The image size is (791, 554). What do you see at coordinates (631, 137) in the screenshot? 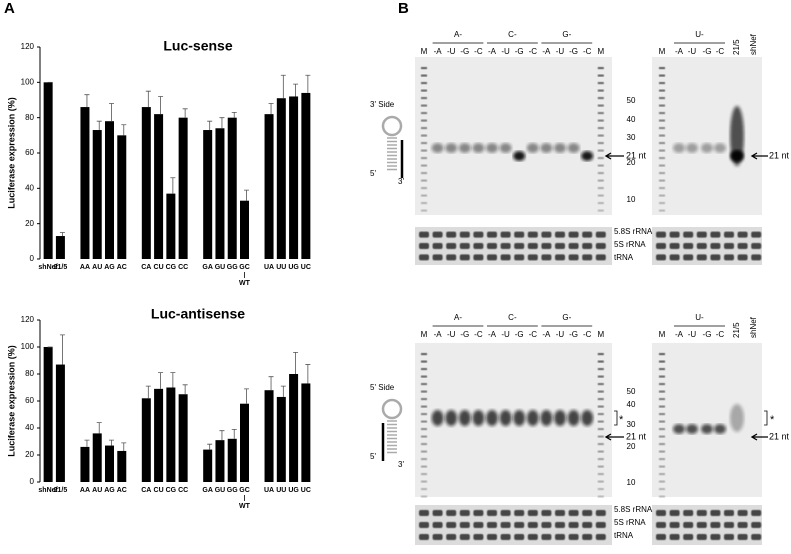
I see `size-marker: 30` at bounding box center [631, 137].